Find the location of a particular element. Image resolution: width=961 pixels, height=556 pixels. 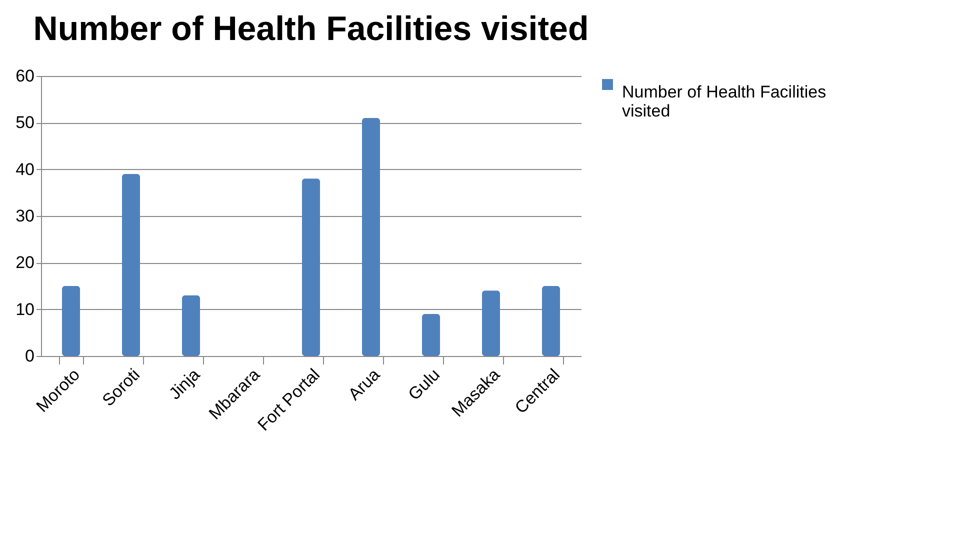

legend-label: Number of Health Facilities visited is located at coordinates (724, 101).